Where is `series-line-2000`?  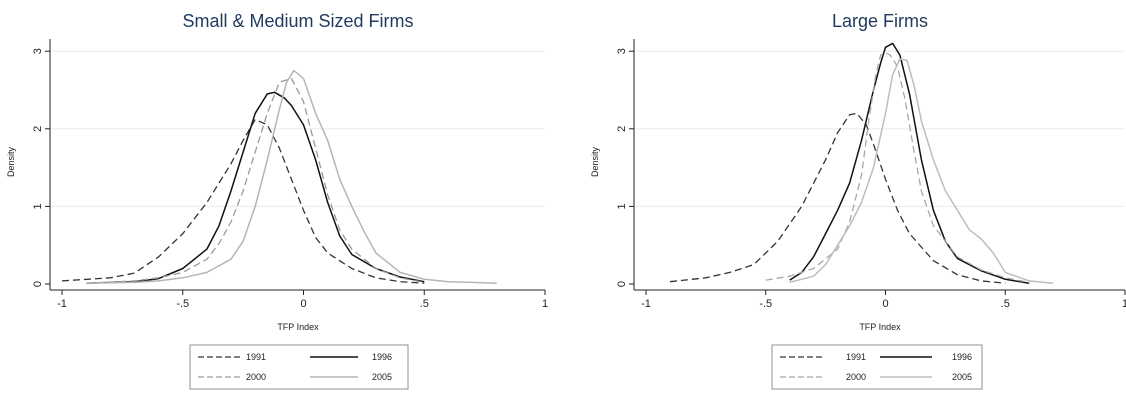
series-line-2000 is located at coordinates (897, 168).